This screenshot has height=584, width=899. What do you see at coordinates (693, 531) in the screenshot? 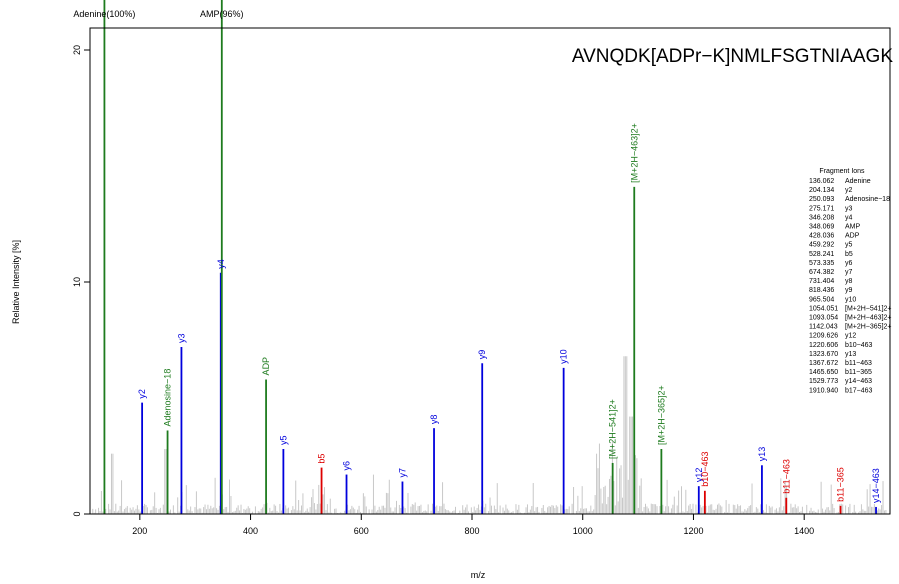
I see `x-tick-label: 1200` at bounding box center [693, 531].